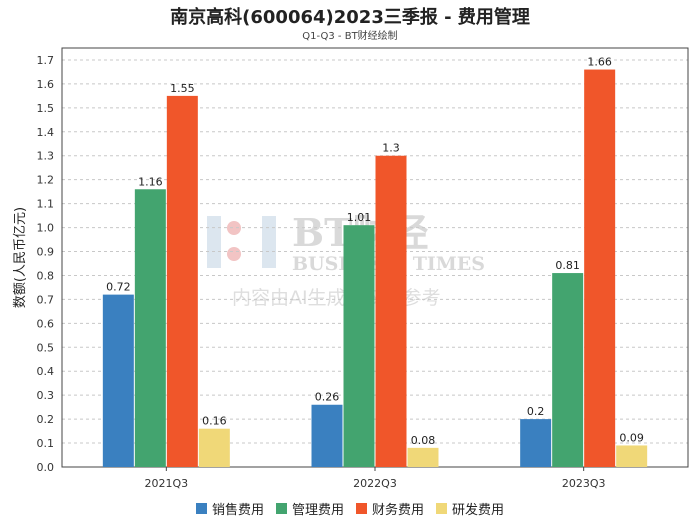 The image size is (700, 524). Describe the element at coordinates (327, 397) in the screenshot. I see `data-label: 0.26` at that location.